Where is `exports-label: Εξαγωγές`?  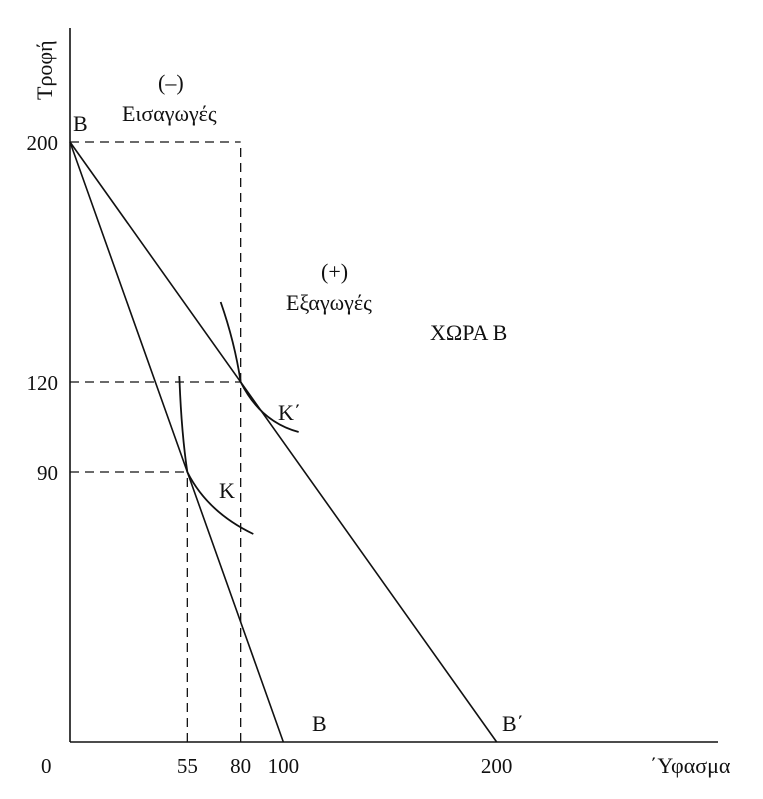
exports-label: Εξαγωγές is located at coordinates (329, 302).